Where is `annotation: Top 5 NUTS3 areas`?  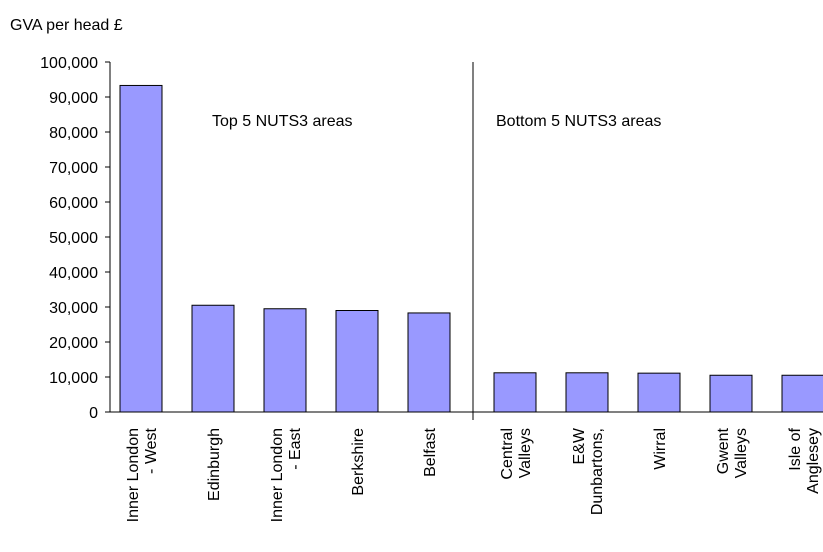
annotation: Top 5 NUTS3 areas is located at coordinates (282, 121).